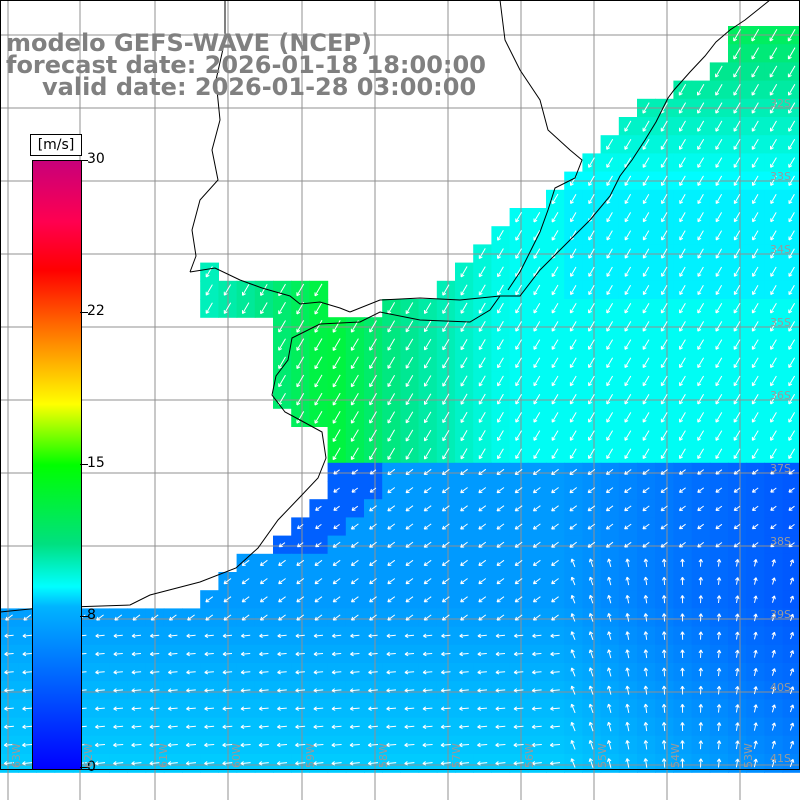 The height and width of the screenshot is (800, 800). What do you see at coordinates (163, 755) in the screenshot?
I see `lon-label: 61W` at bounding box center [163, 755].